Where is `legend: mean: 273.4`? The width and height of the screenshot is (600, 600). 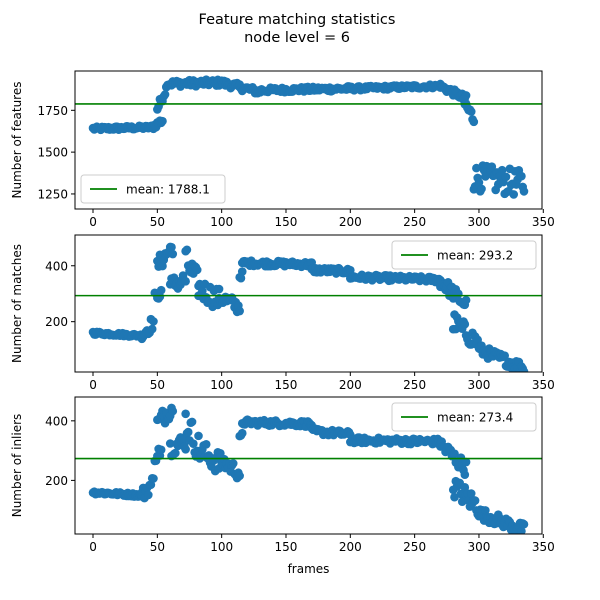
legend: mean: 273.4 is located at coordinates (464, 417).